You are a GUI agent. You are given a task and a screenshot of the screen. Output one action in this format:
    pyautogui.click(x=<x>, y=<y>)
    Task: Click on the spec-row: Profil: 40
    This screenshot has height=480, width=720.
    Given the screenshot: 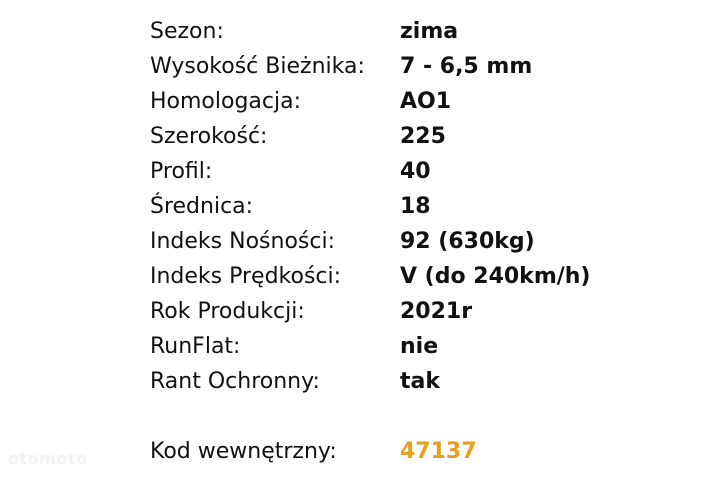 What is the action you would take?
    pyautogui.click(x=290, y=171)
    